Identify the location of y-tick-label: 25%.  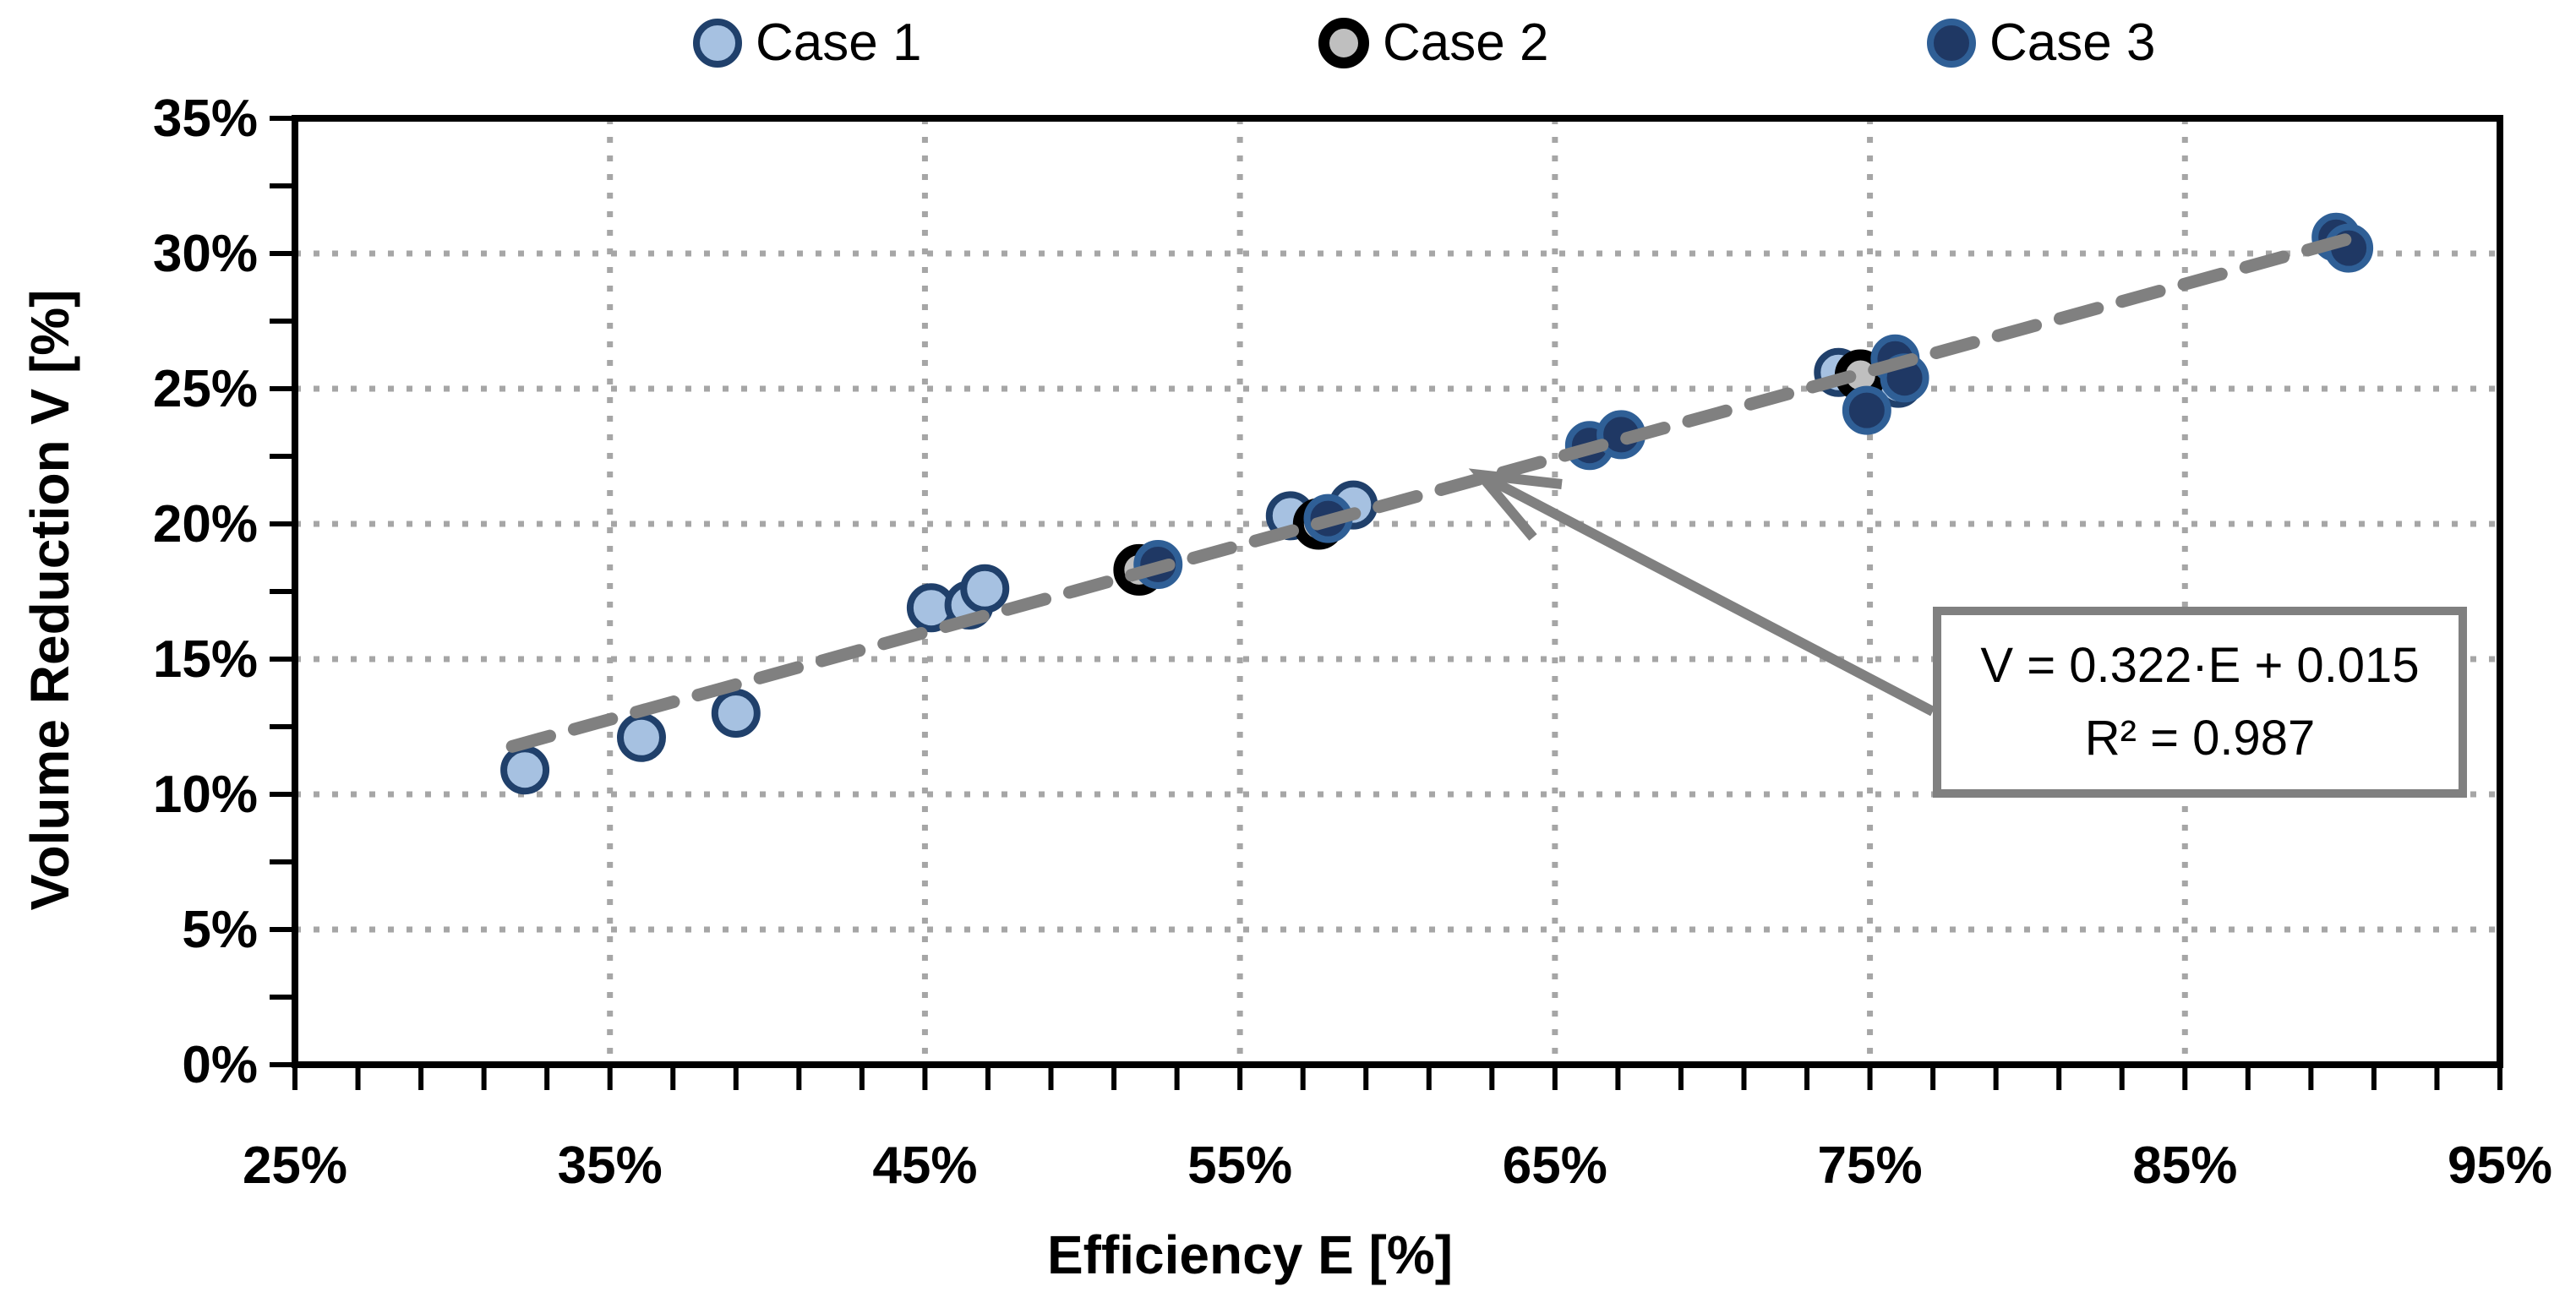
(205, 389).